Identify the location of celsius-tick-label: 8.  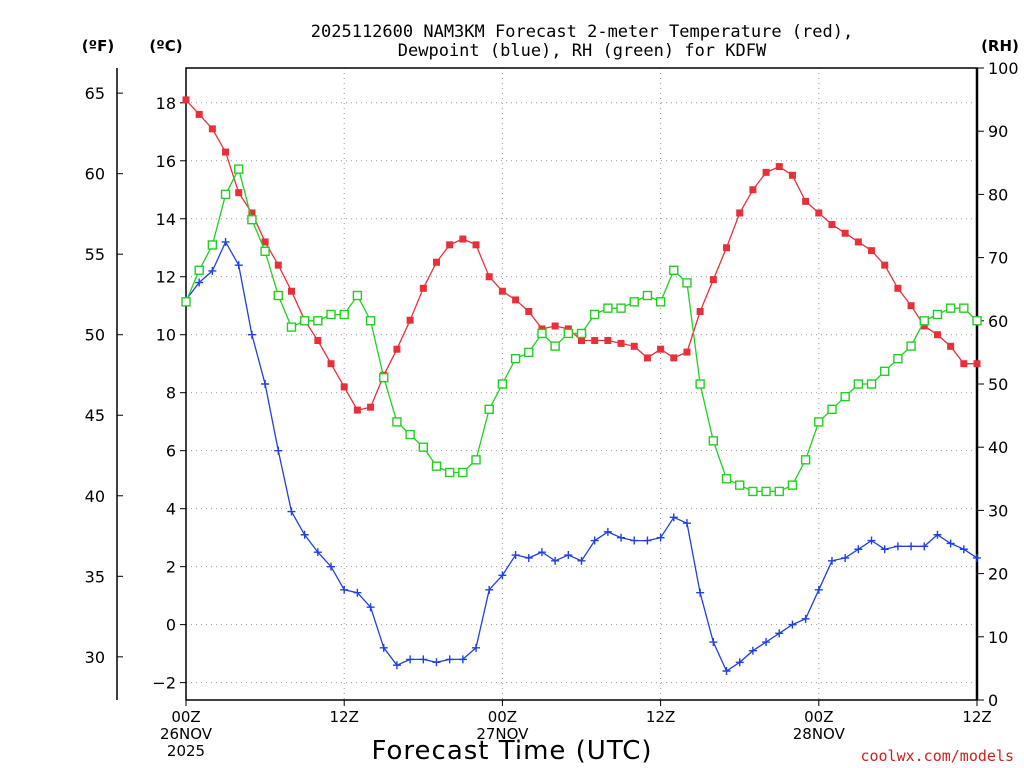
(171, 393).